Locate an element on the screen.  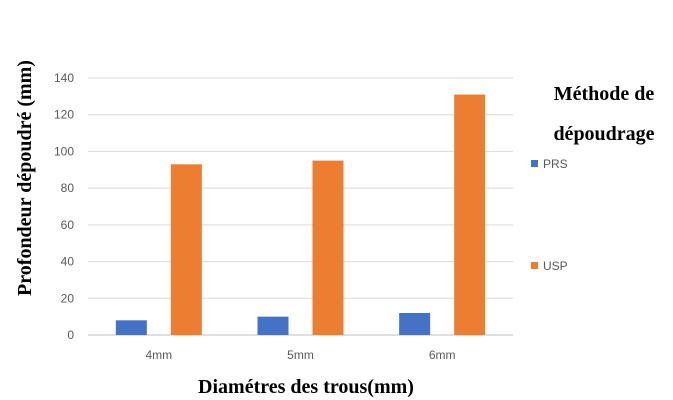
y-tick-label: 100 is located at coordinates (64, 151).